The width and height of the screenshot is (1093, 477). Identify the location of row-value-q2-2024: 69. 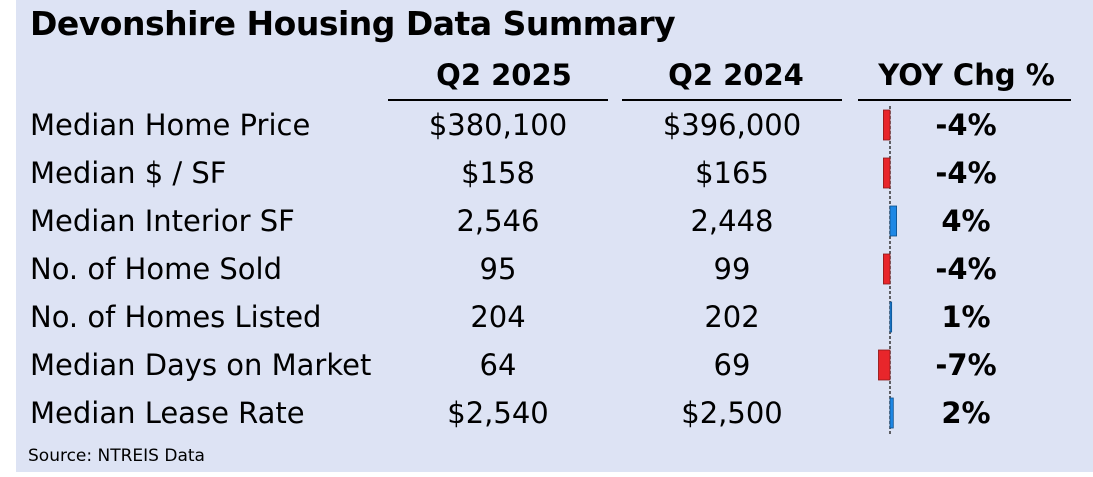
(732, 365).